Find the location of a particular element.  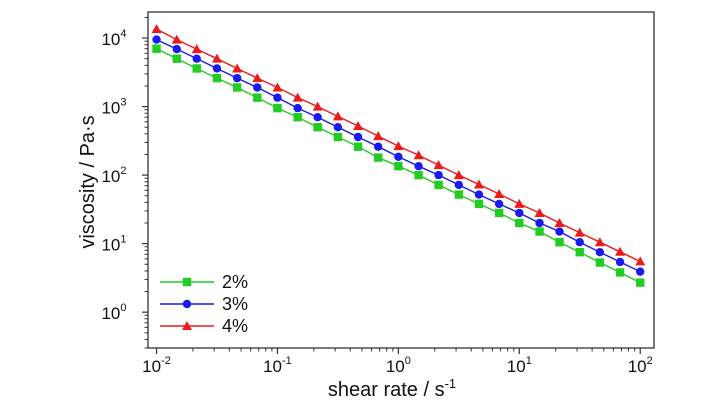

x-tick-exponent: -1 is located at coordinates (287, 361).